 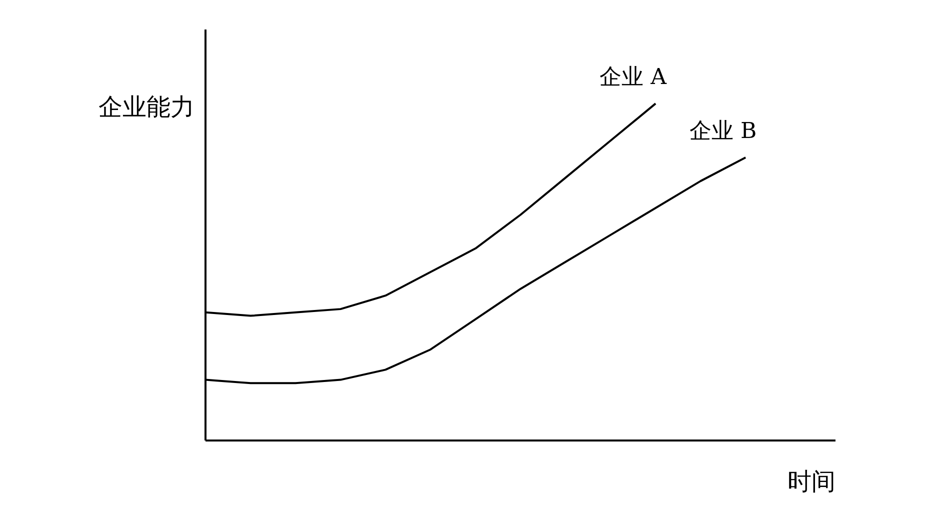 I want to click on y-axis-title: 企业能力, so click(x=146, y=106).